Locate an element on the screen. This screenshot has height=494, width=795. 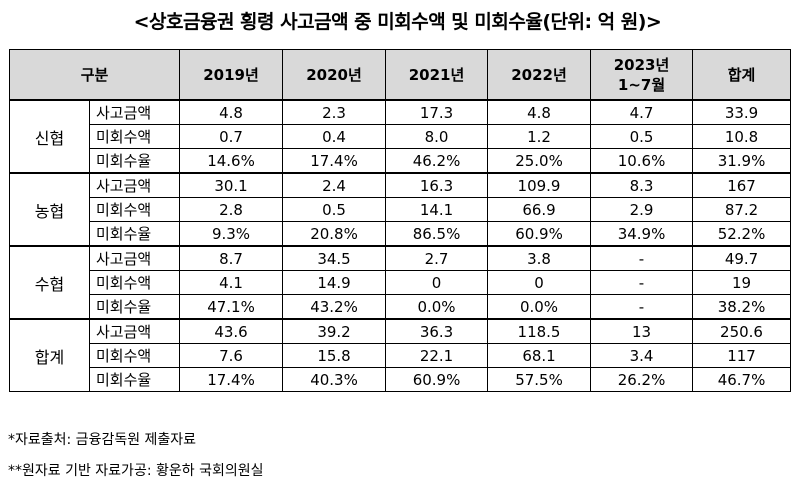
header-row: 구분 2019년 2020년 2021년 2022년 2023년 1~7월 합계 is located at coordinates (400, 75).